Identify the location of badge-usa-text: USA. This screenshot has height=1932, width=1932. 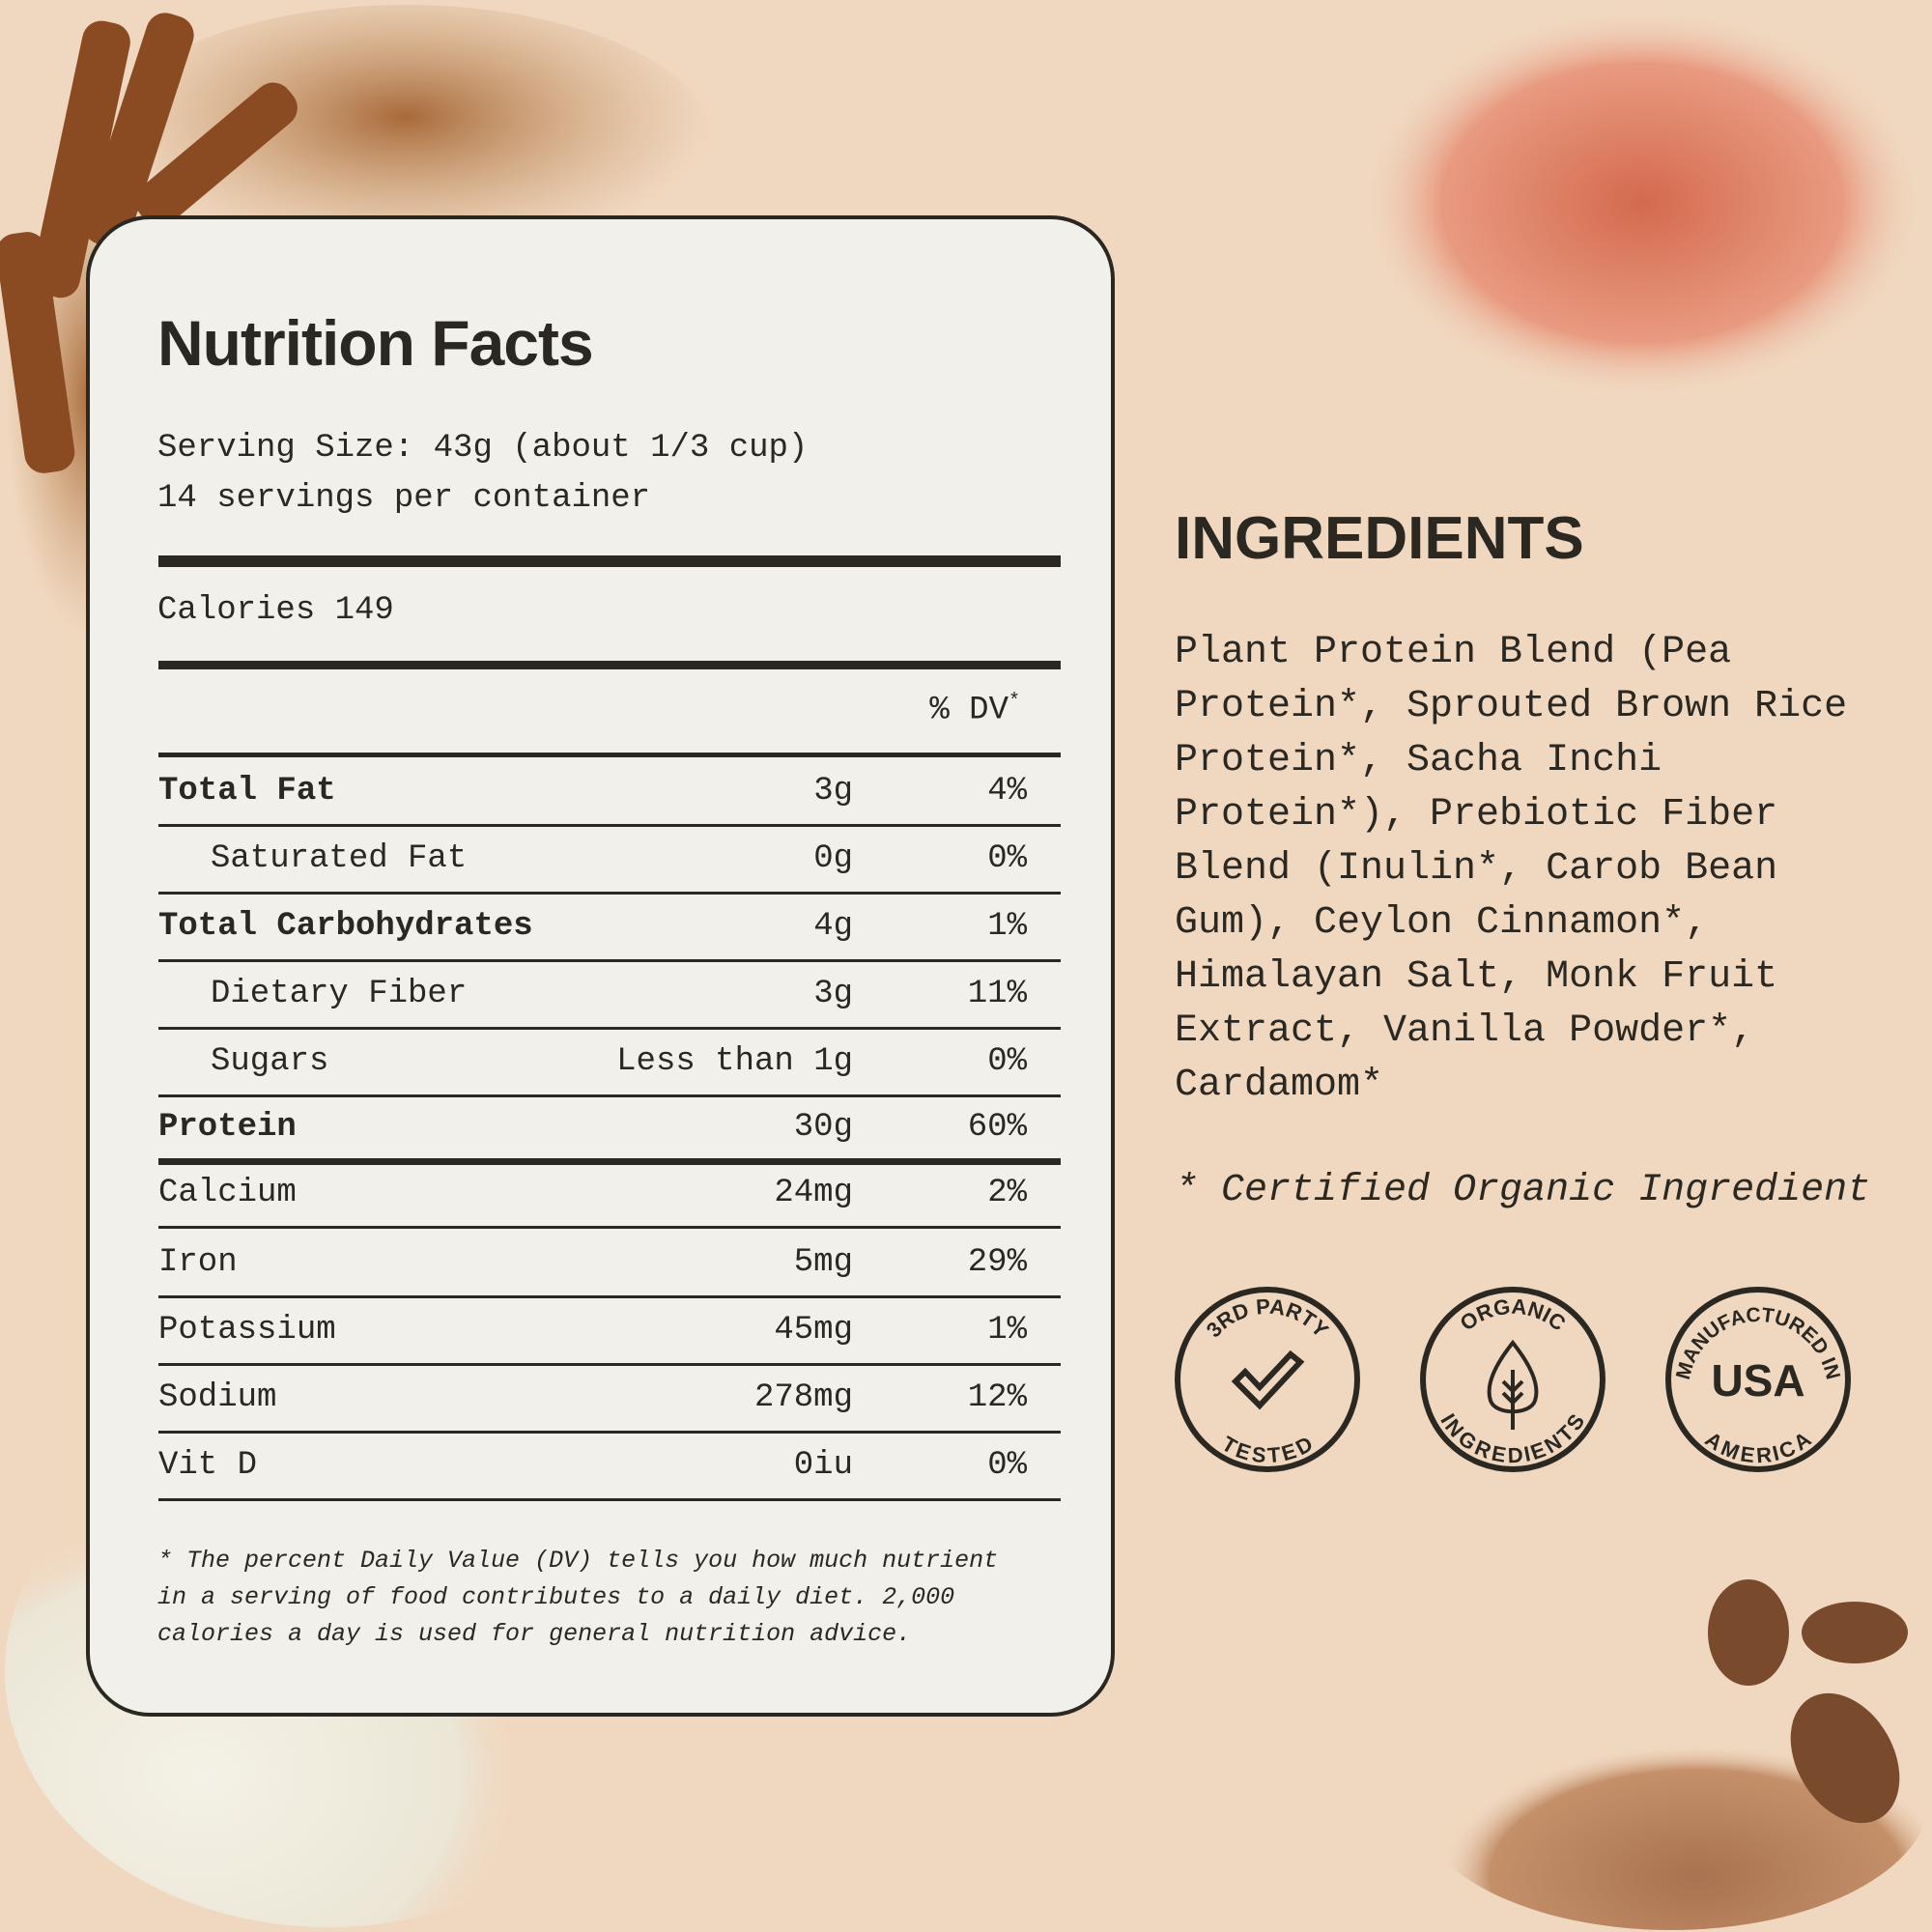
(1757, 1380).